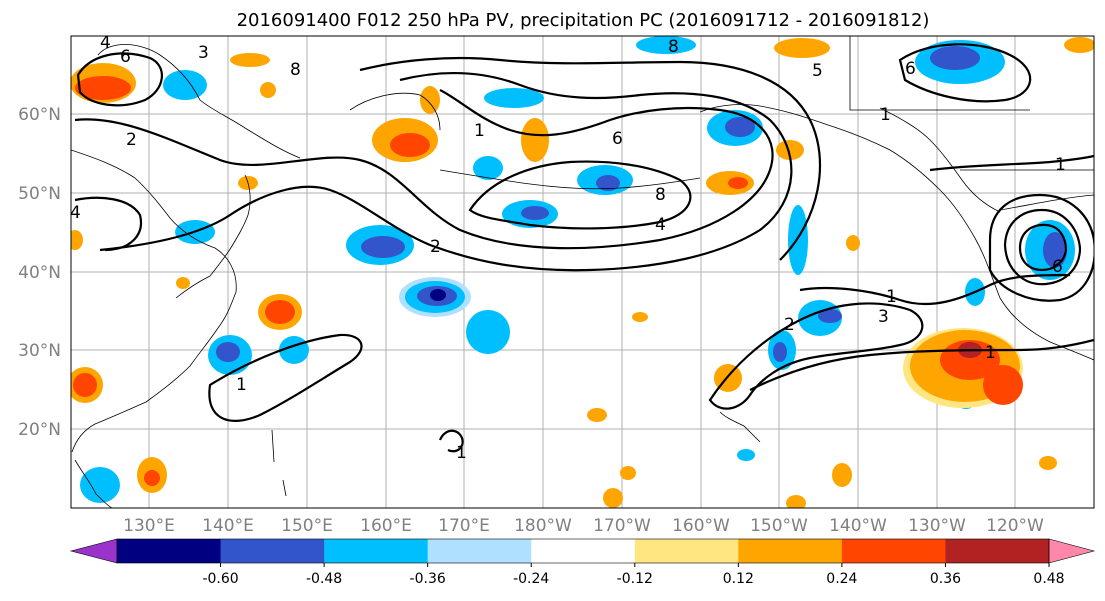 Image resolution: width=1105 pixels, height=601 pixels. Describe the element at coordinates (324, 579) in the screenshot. I see `colorbar-tick-label: -0.48` at that location.